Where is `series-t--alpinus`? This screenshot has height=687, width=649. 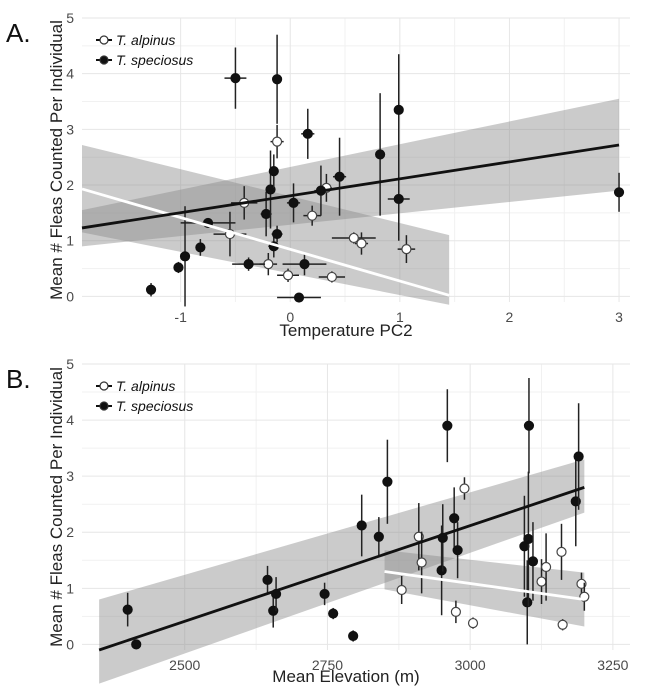
series-t--alpinus is located at coordinates (493, 554).